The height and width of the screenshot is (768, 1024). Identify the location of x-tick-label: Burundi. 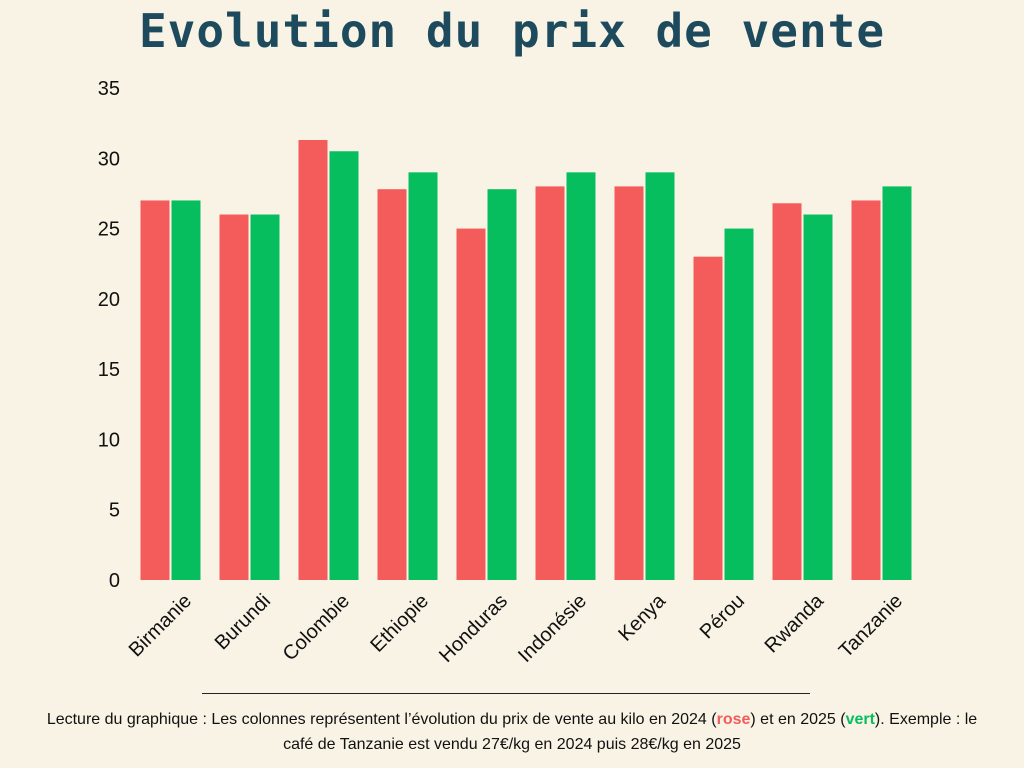
(243, 622).